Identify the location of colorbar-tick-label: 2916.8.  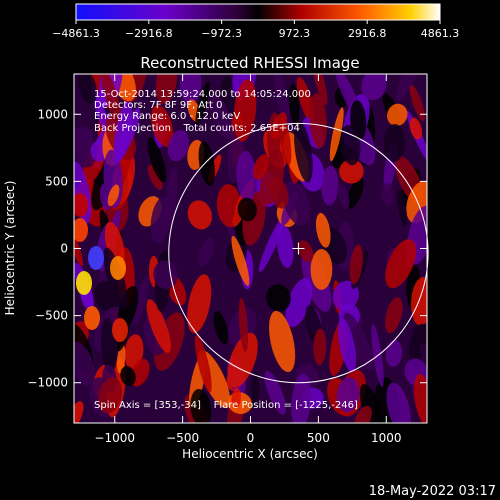
(367, 33).